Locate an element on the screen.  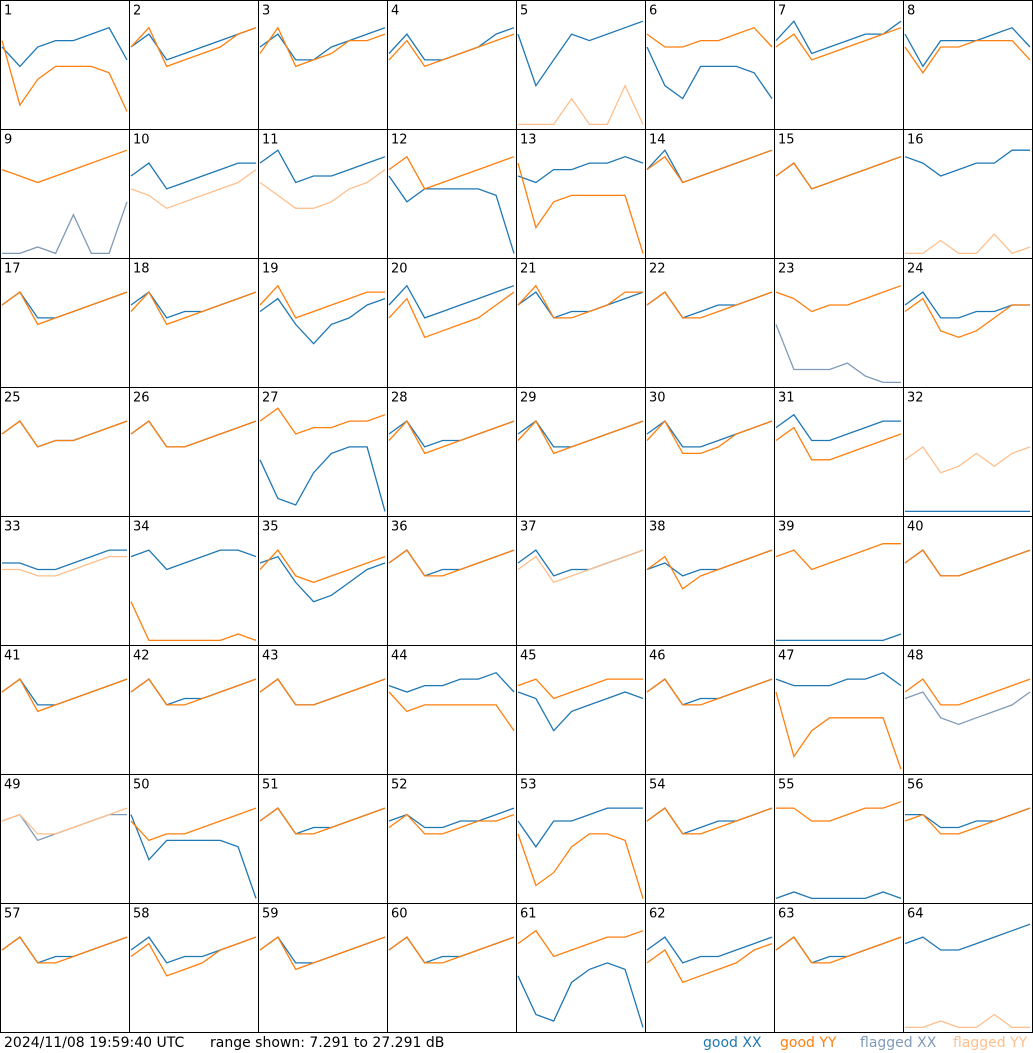
panel-label: 51 is located at coordinates (270, 785).